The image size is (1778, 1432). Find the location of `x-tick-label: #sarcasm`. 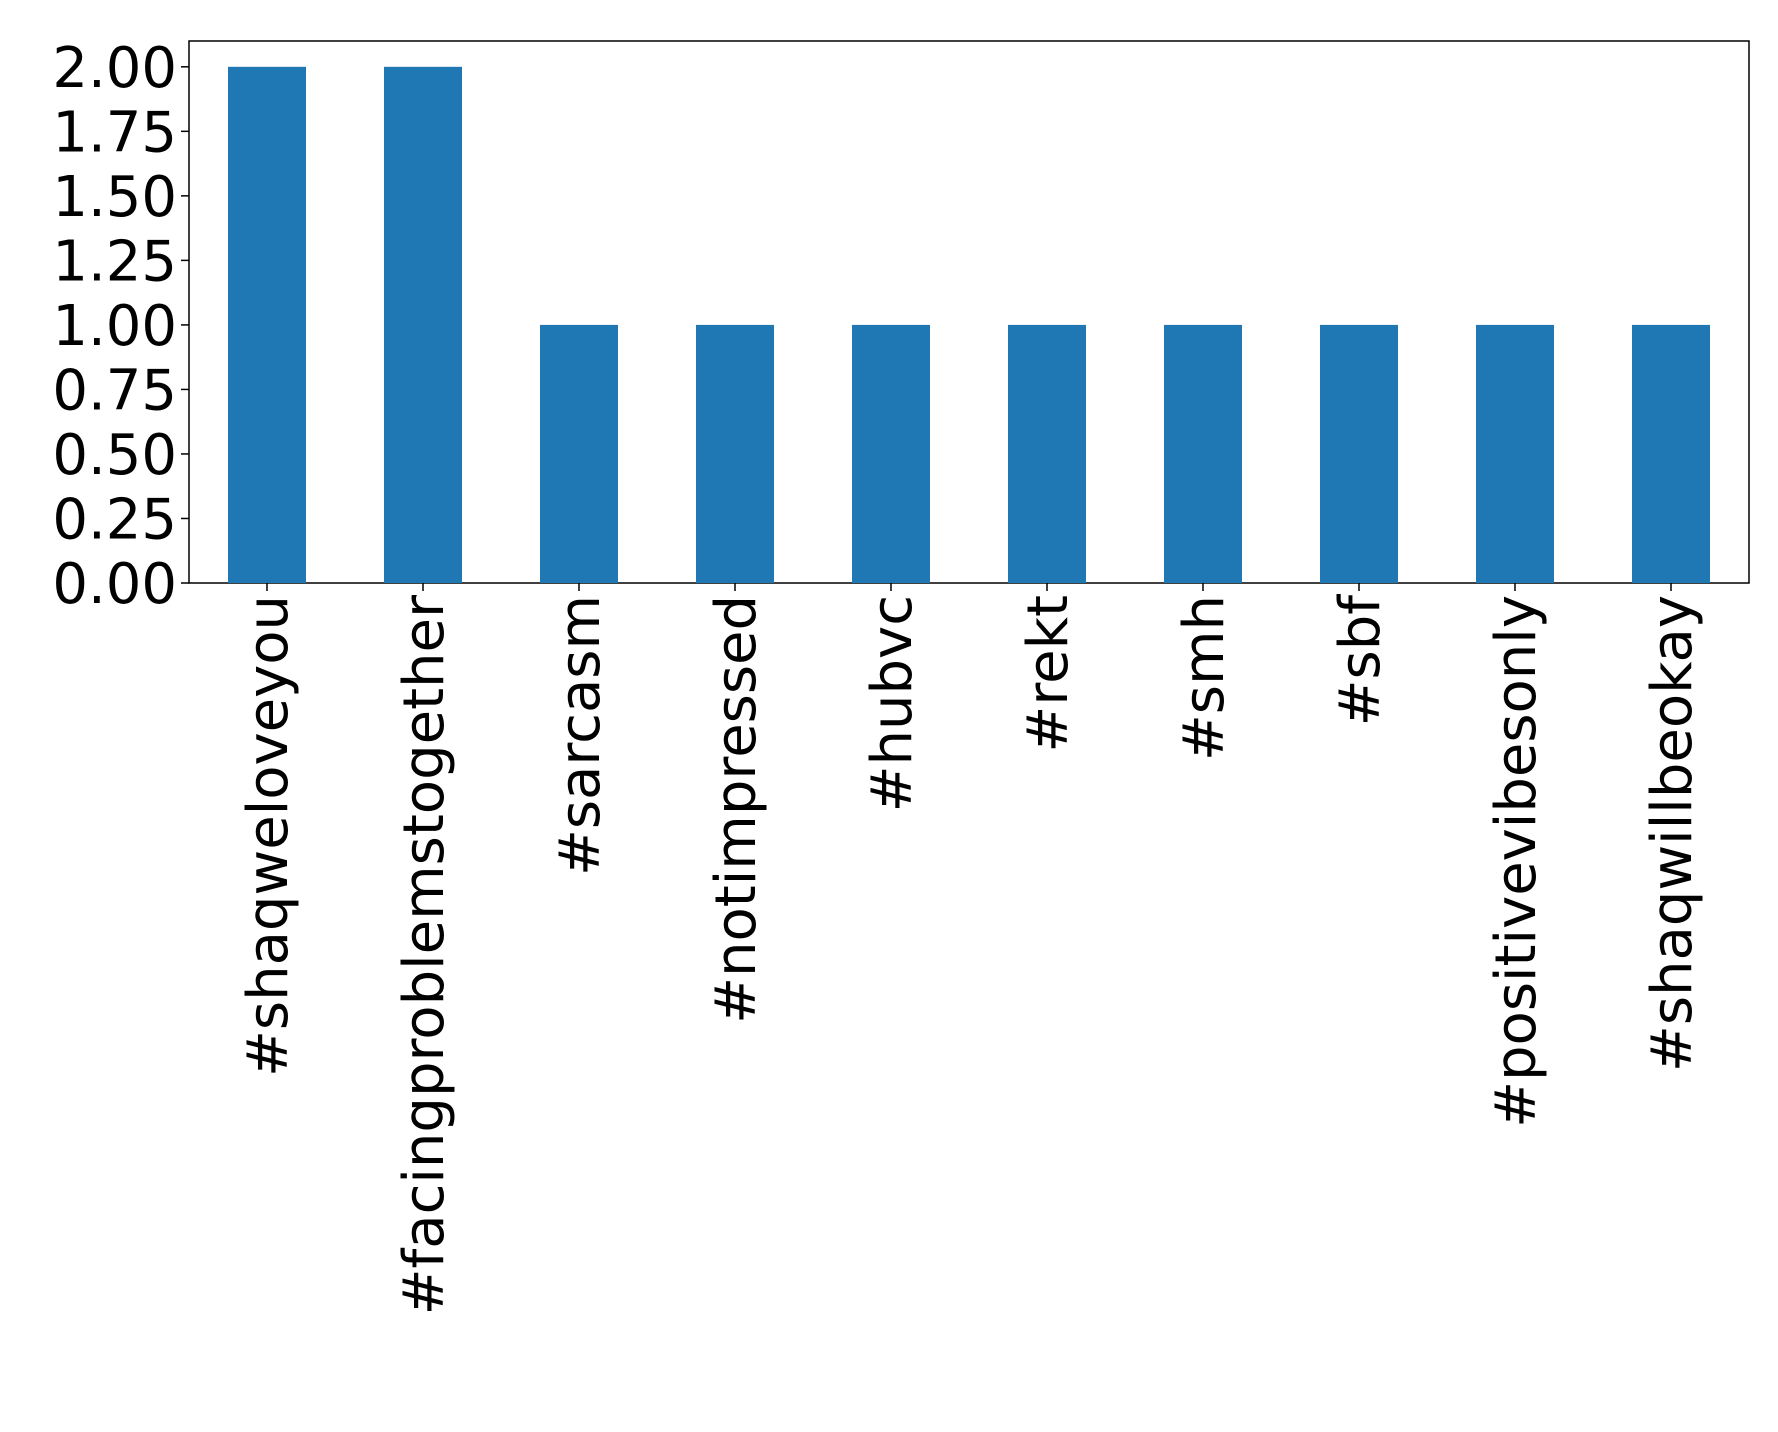

x-tick-label: #sarcasm is located at coordinates (580, 735).